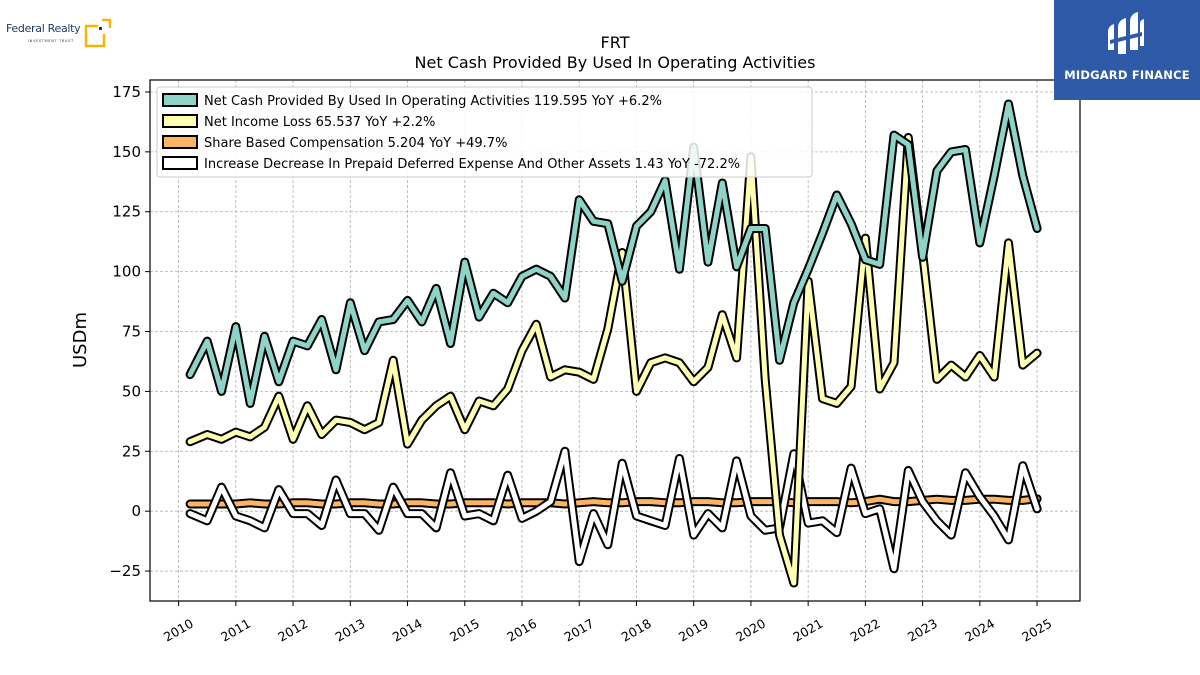 This screenshot has width=1200, height=675. I want to click on y-tick-label: 50, so click(131, 391).